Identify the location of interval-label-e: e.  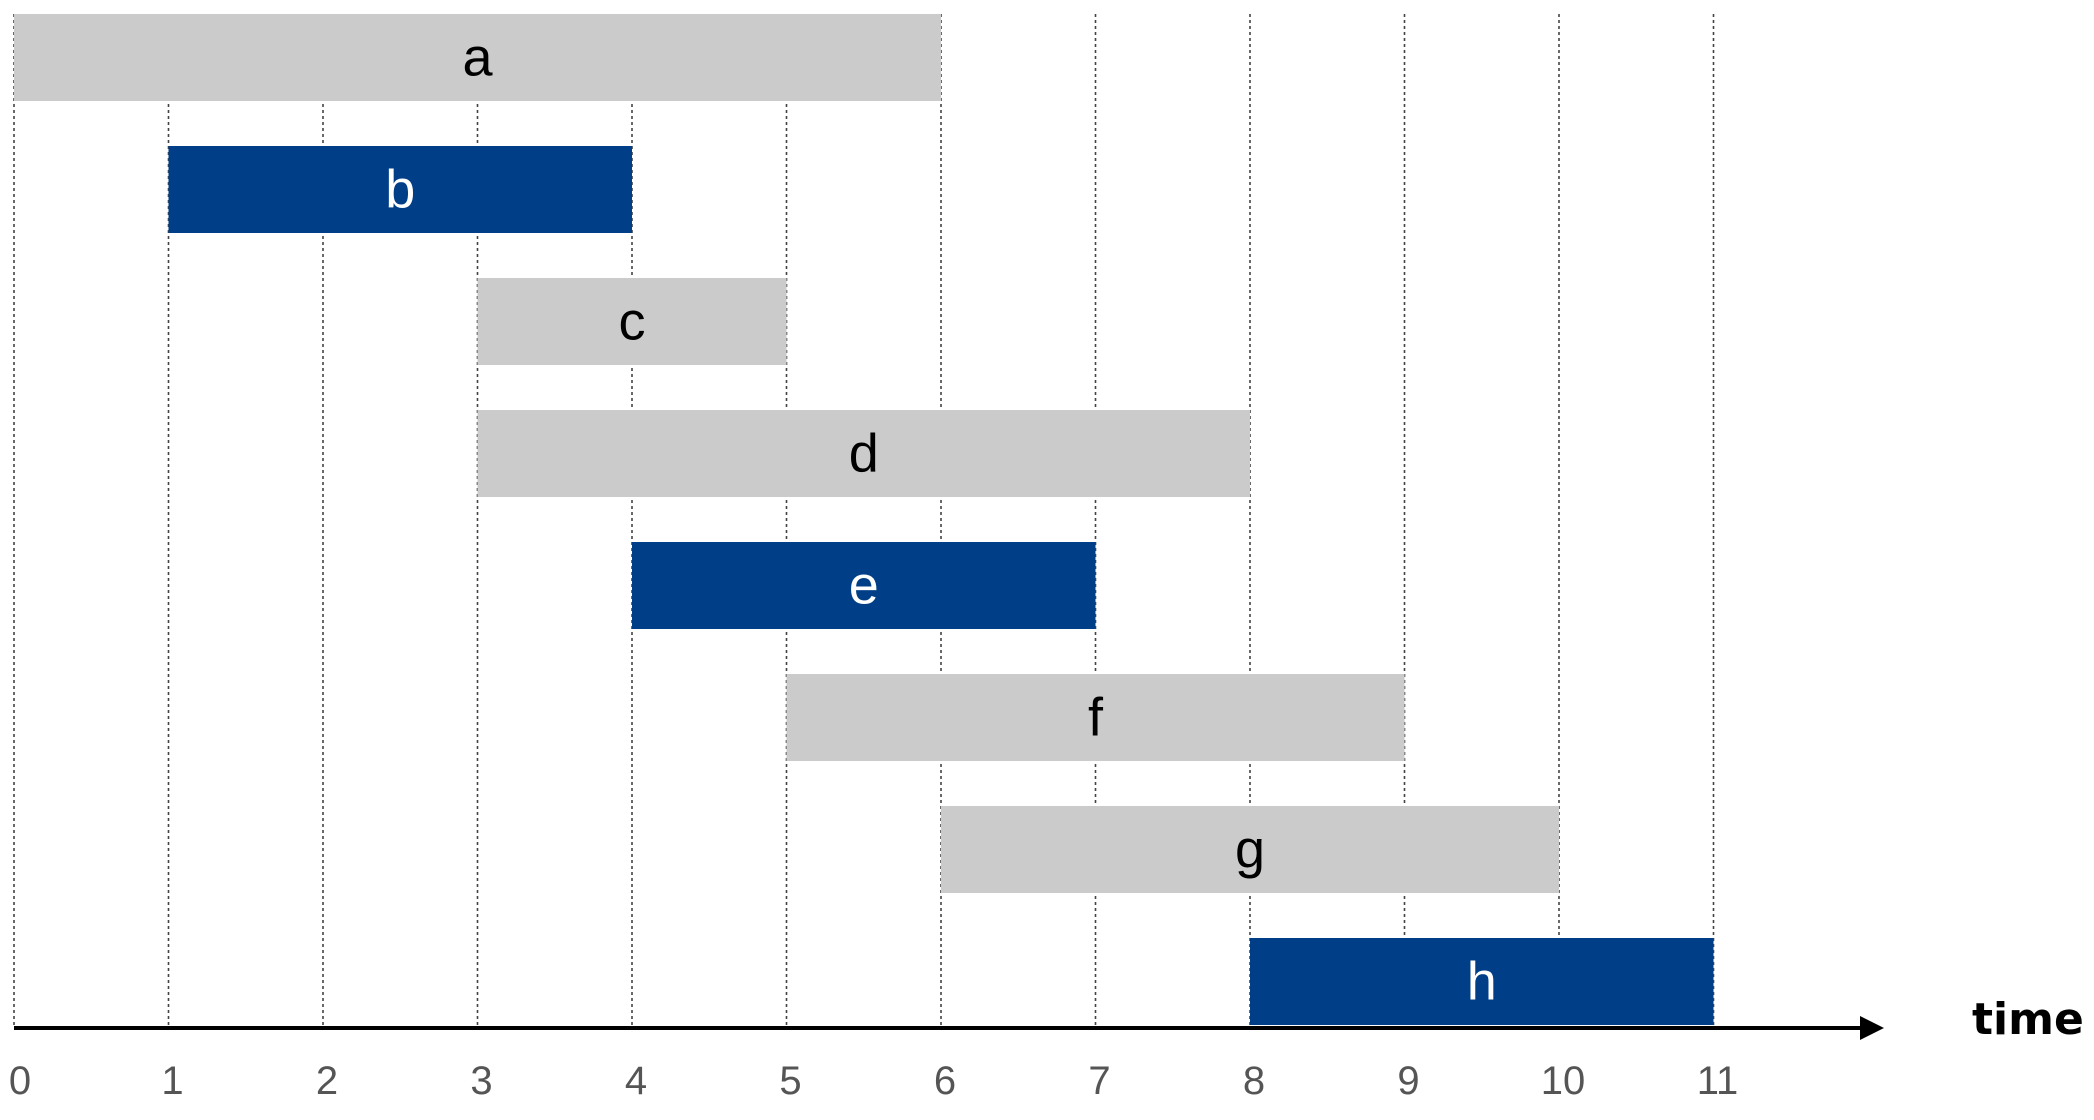
(864, 586).